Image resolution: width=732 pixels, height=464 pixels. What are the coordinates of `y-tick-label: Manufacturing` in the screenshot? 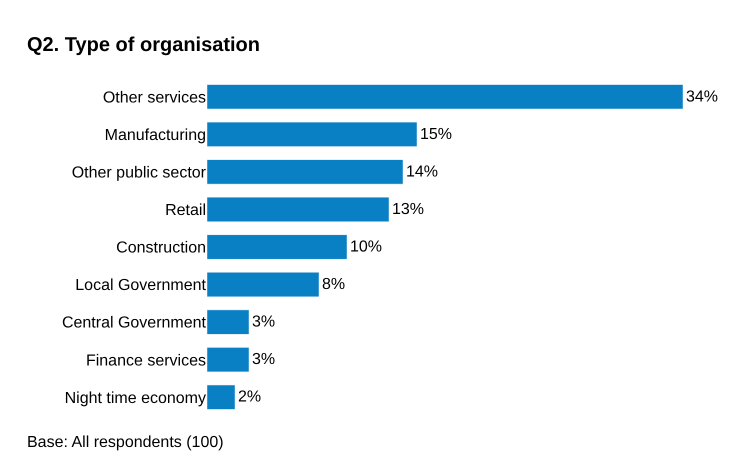 It's located at (155, 135).